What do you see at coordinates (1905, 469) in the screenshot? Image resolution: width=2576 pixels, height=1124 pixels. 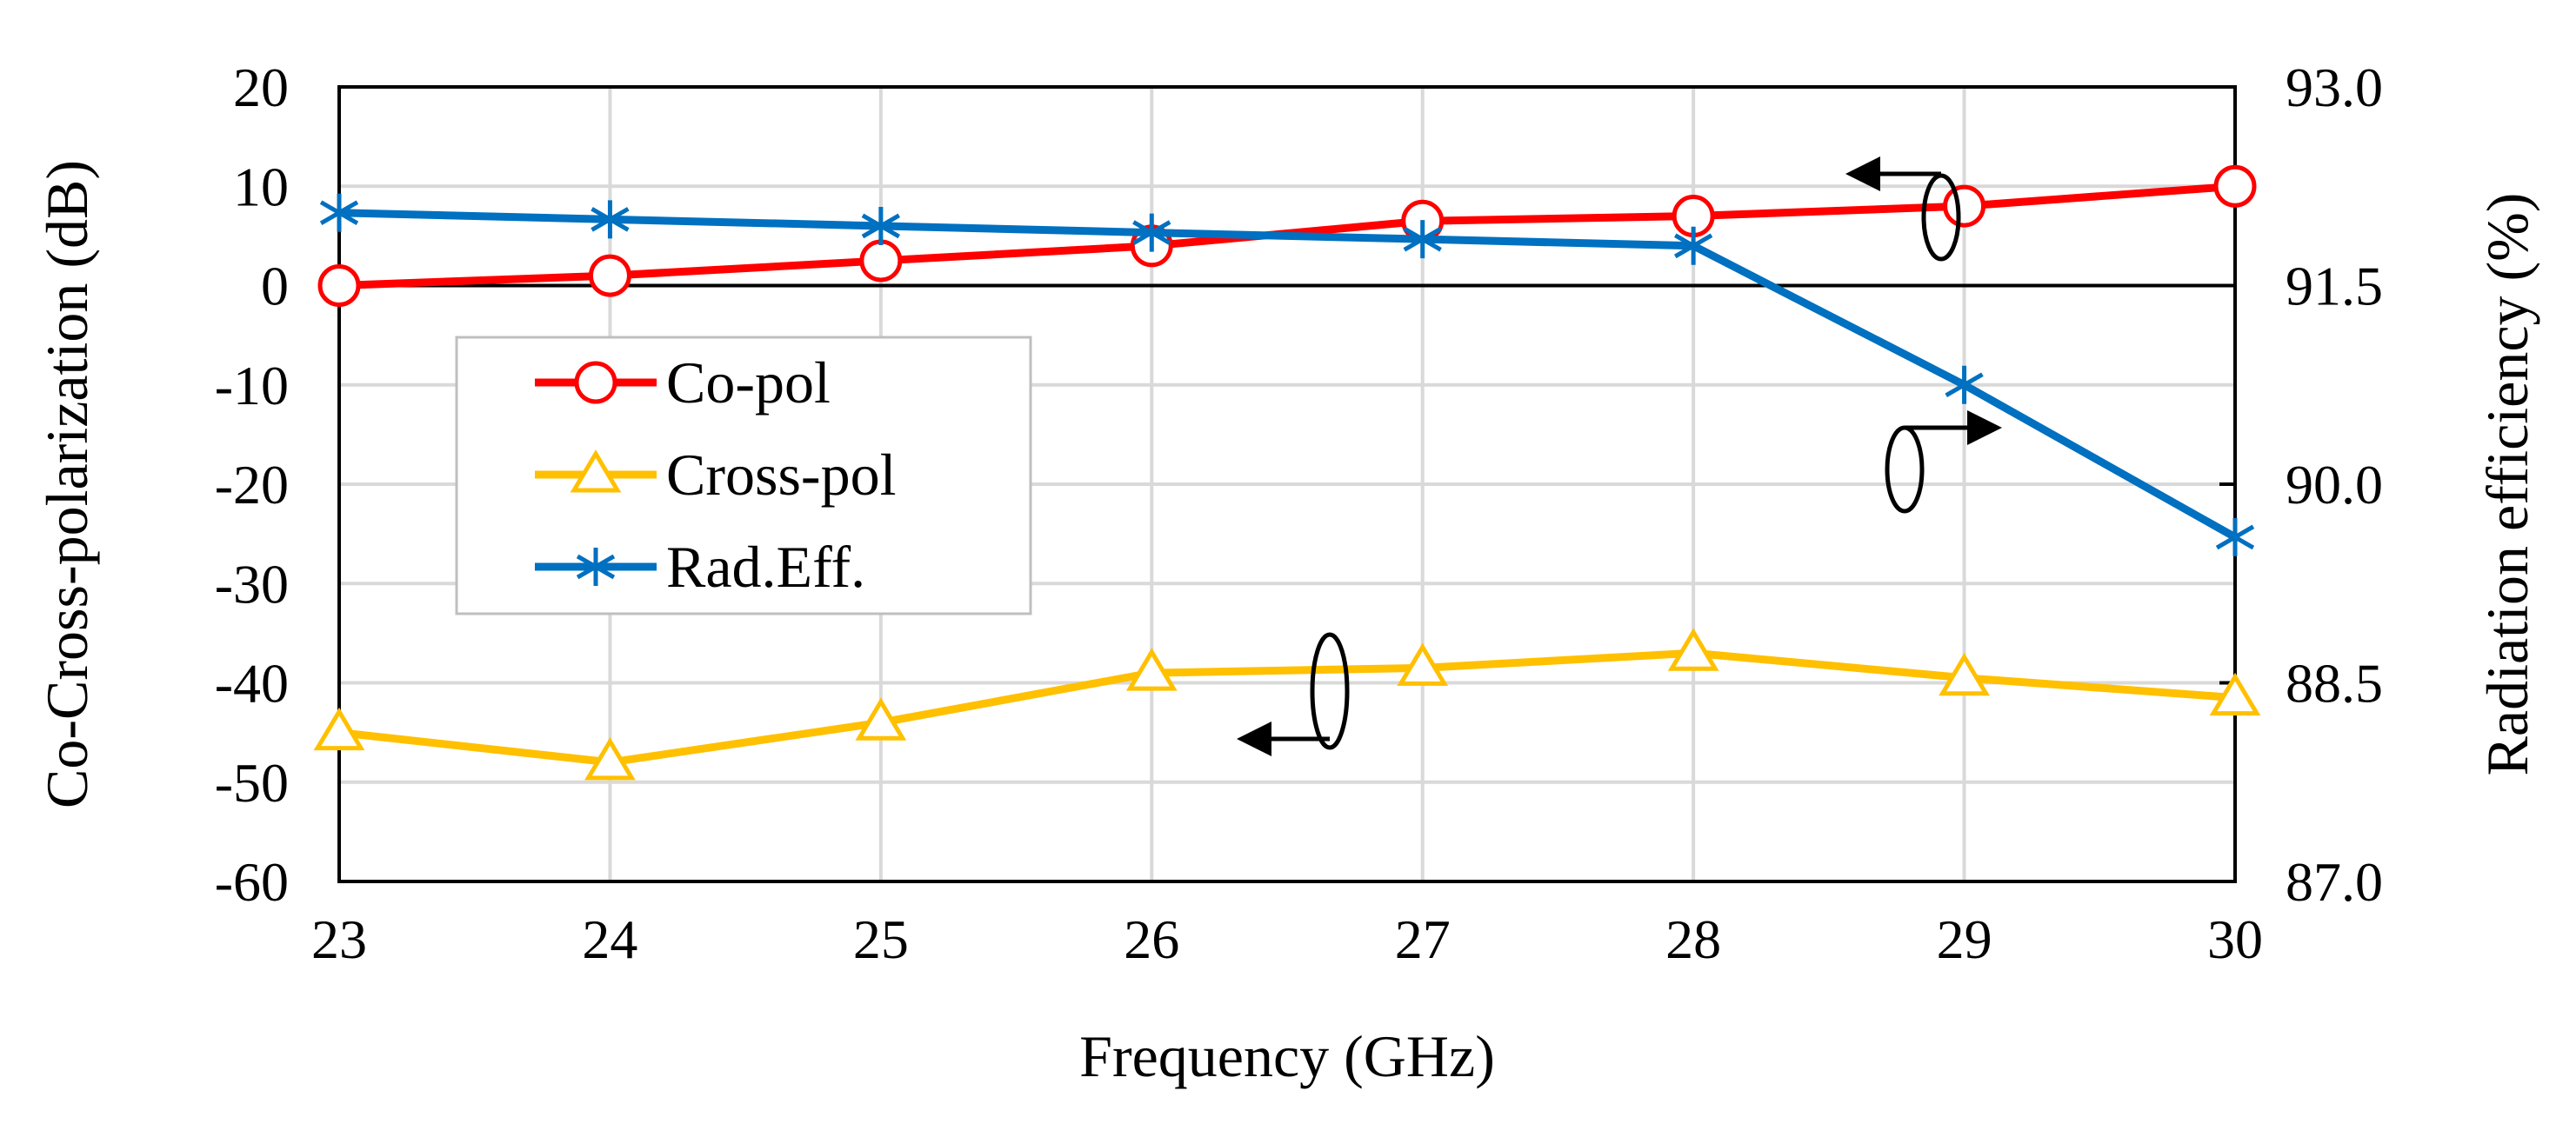 I see `rad-eff-axis-indicator-ellipse` at bounding box center [1905, 469].